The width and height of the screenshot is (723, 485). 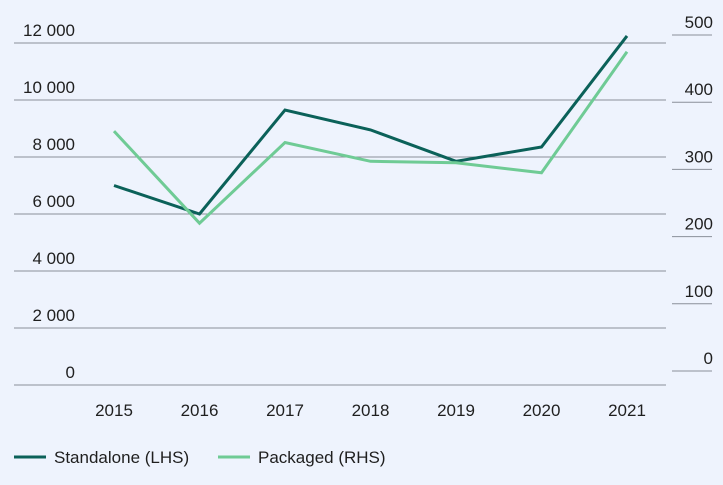 I want to click on right-tick-label: 100, so click(x=699, y=291).